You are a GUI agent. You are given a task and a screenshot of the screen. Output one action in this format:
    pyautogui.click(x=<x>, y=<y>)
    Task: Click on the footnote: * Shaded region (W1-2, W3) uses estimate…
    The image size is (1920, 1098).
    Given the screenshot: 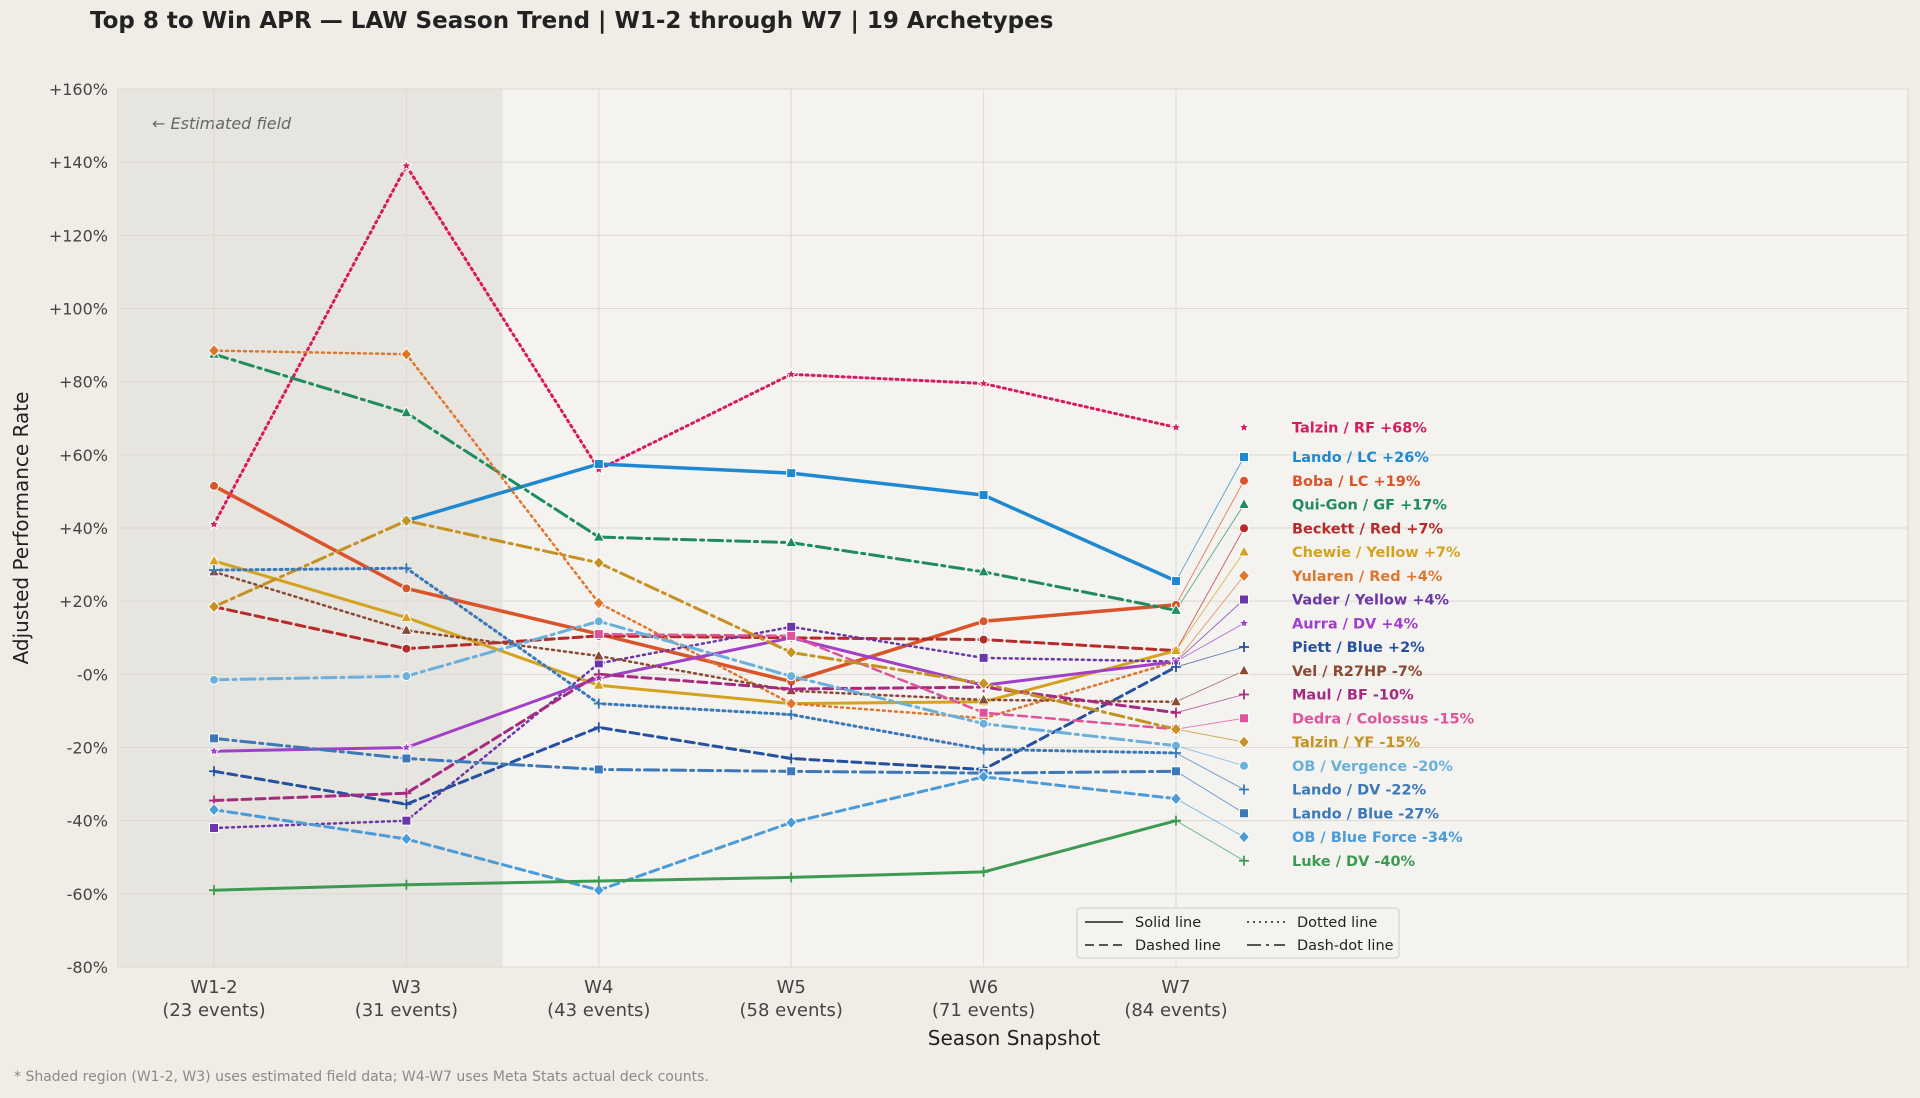 What is the action you would take?
    pyautogui.click(x=361, y=1077)
    